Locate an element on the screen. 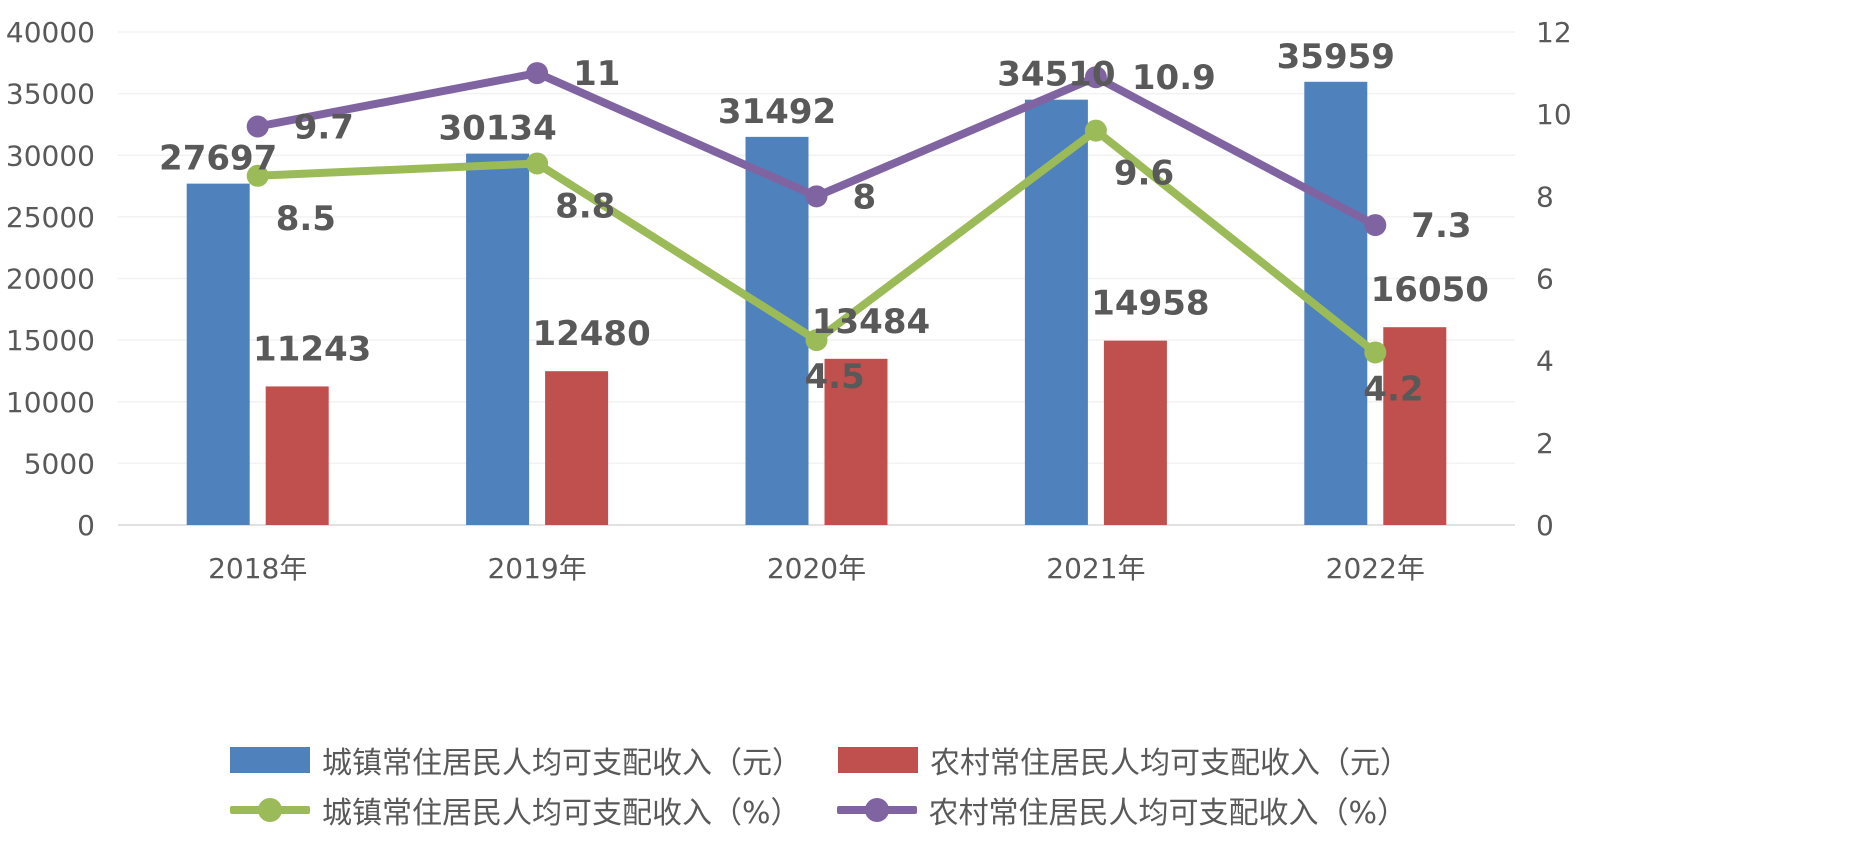 The image size is (1851, 843). data-label: 4.5 is located at coordinates (835, 377).